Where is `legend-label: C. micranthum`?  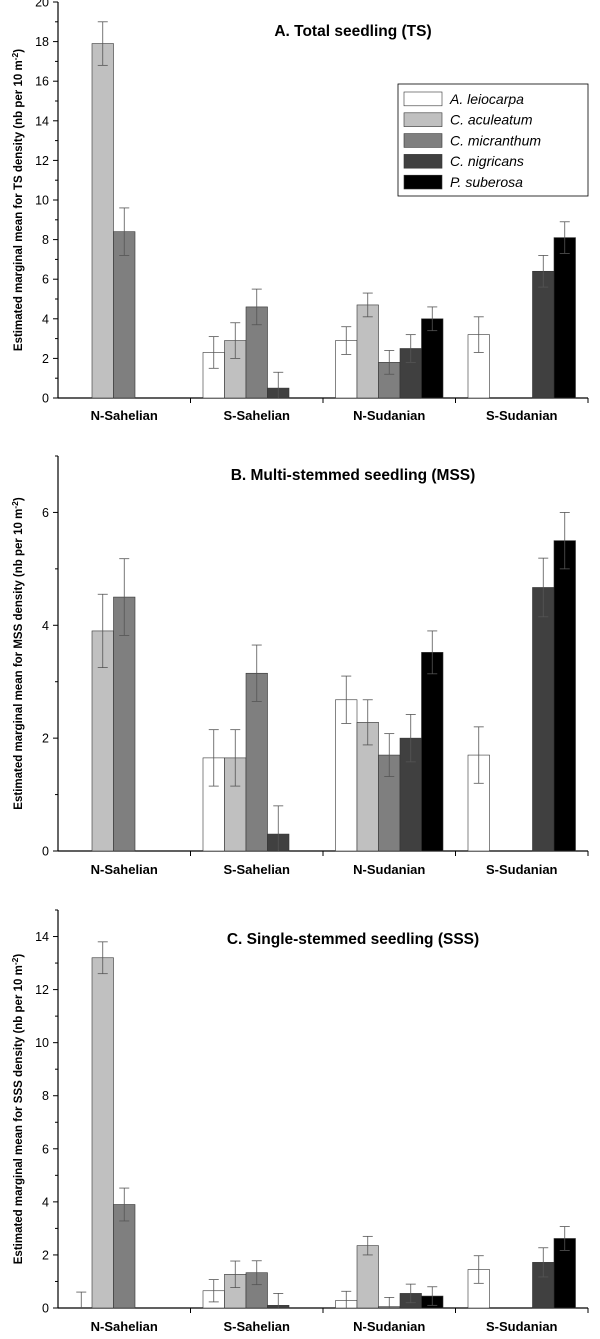 legend-label: C. micranthum is located at coordinates (495, 140).